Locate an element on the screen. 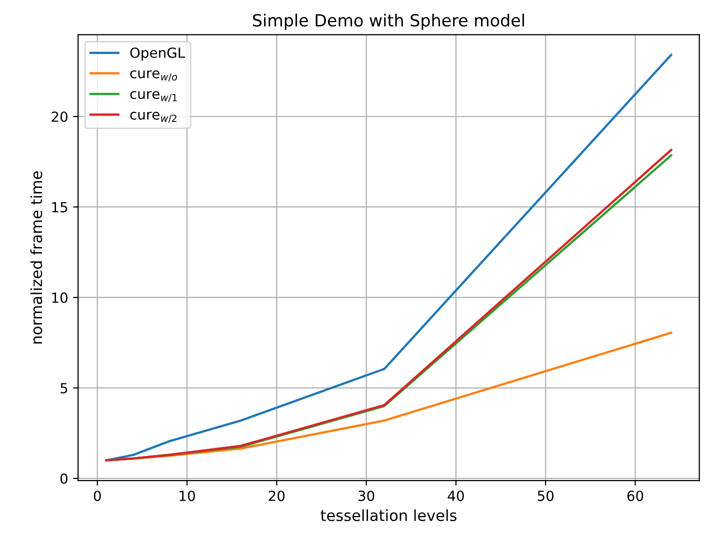 The height and width of the screenshot is (534, 710). y-axis-title: normalized frame time is located at coordinates (36, 257).